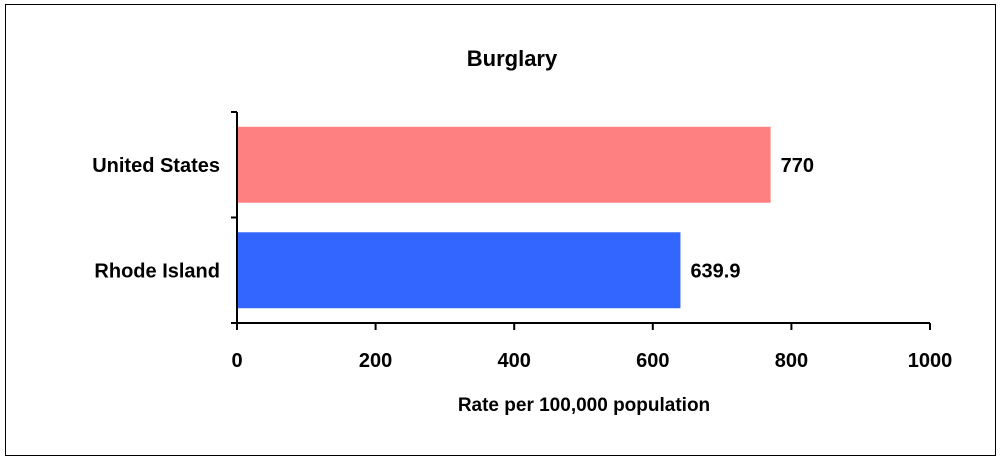  I want to click on data-label-rhode-island: 639.9, so click(715, 271).